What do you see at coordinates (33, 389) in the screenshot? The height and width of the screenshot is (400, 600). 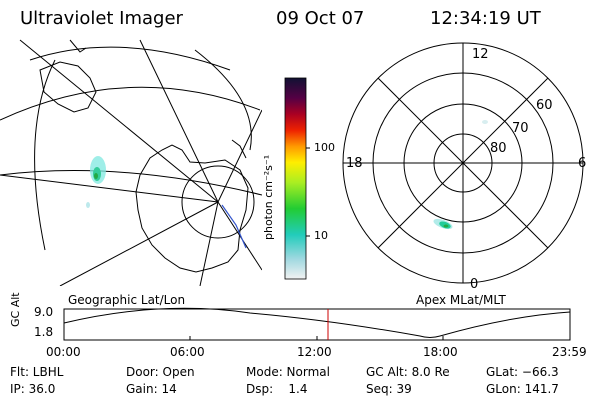 I see `ip-info: IP: 36.0` at bounding box center [33, 389].